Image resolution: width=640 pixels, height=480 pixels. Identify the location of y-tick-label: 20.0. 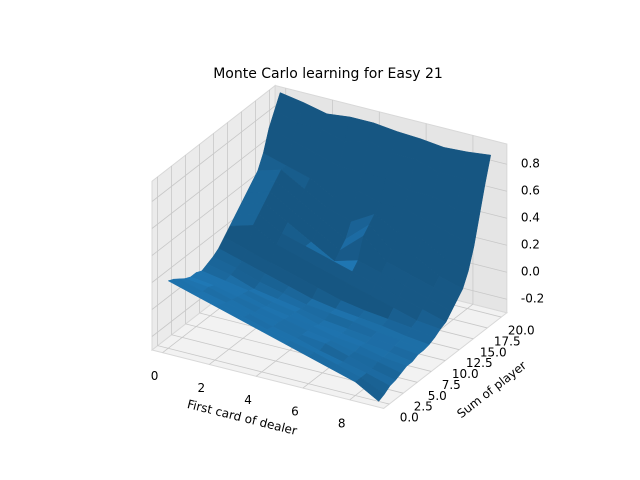
(521, 331).